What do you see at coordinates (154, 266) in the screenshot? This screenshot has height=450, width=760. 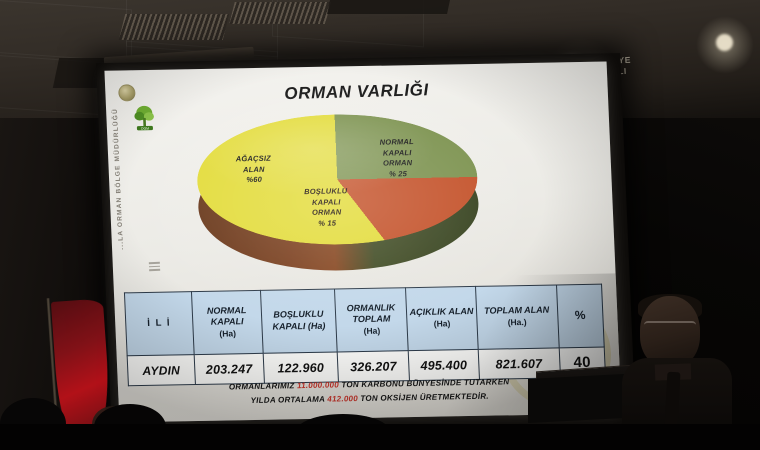 I see `menu-bars-icon` at bounding box center [154, 266].